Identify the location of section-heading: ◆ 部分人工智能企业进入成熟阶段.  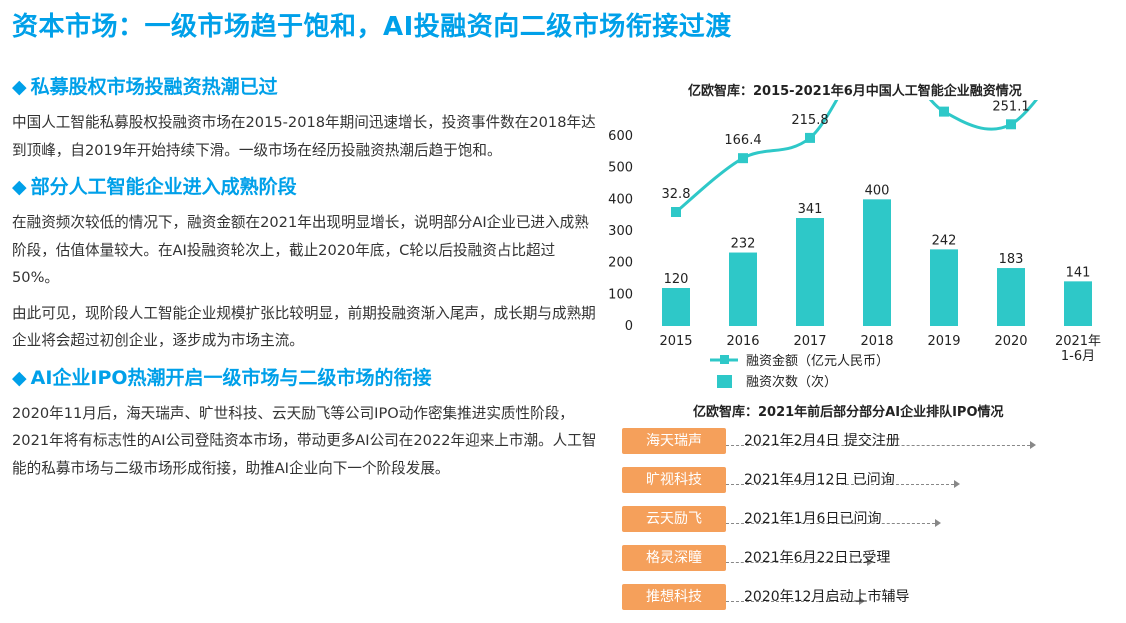
(154, 187).